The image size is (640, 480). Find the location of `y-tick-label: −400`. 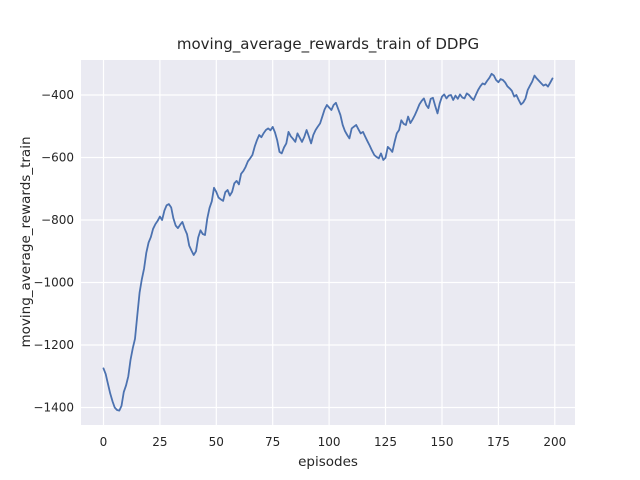

y-tick-label: −400 is located at coordinates (57, 95).